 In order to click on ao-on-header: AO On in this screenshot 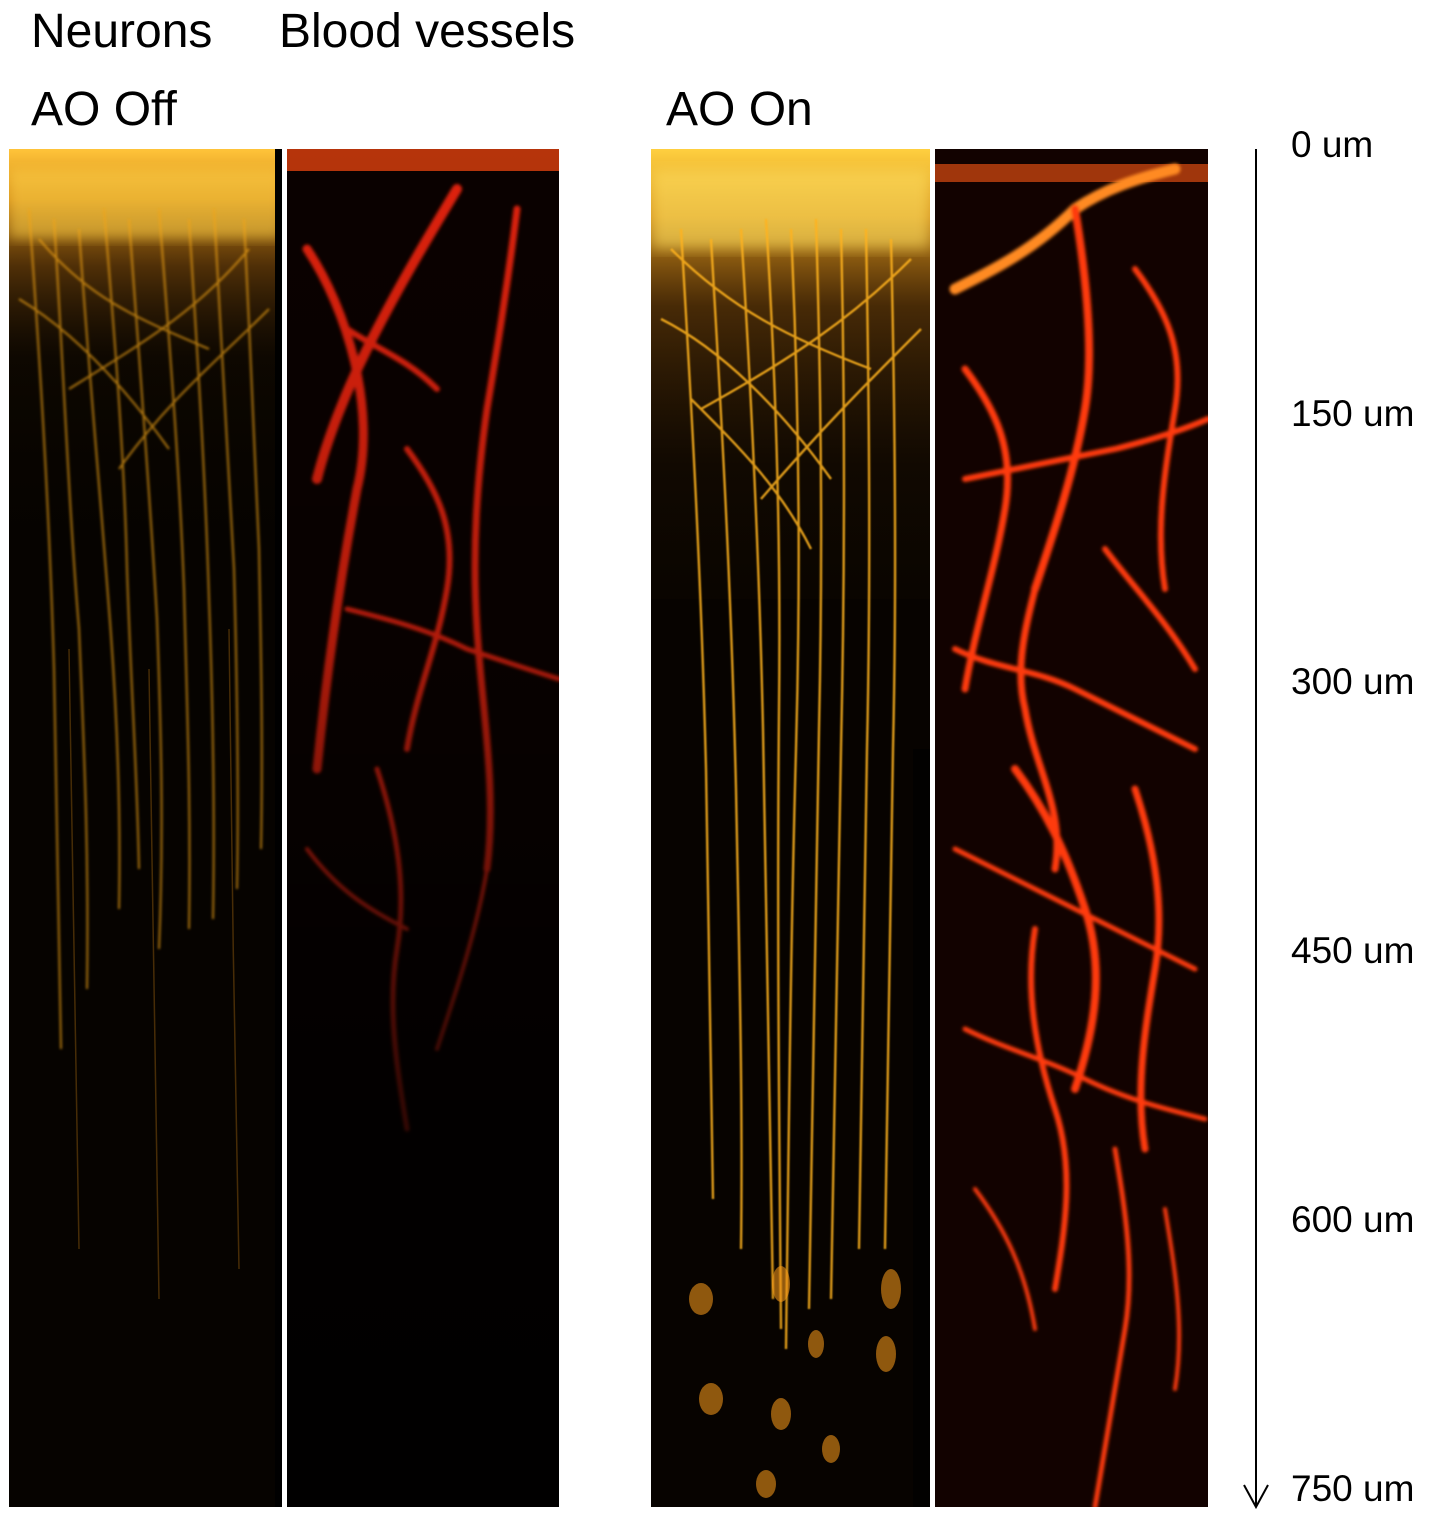, I will do `click(739, 109)`.